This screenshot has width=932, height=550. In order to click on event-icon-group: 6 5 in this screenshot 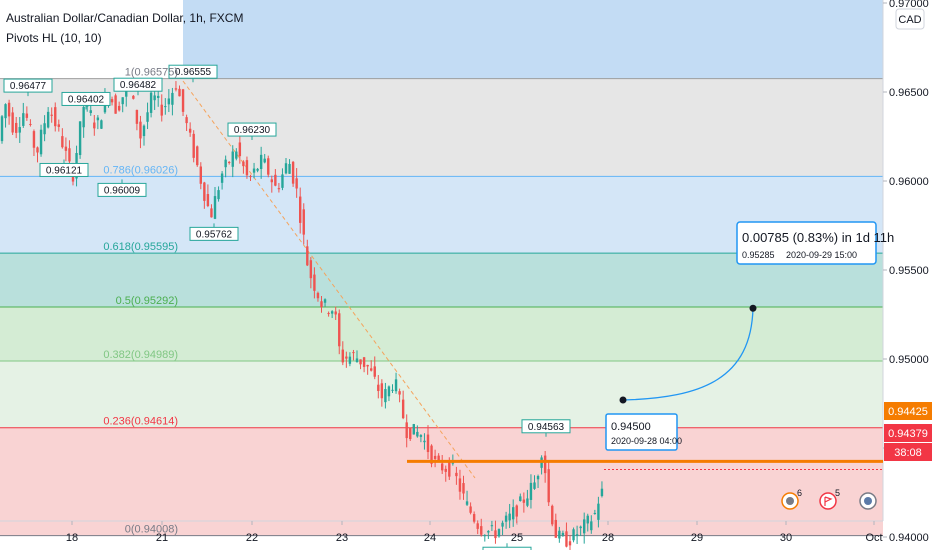, I will do `click(829, 499)`.